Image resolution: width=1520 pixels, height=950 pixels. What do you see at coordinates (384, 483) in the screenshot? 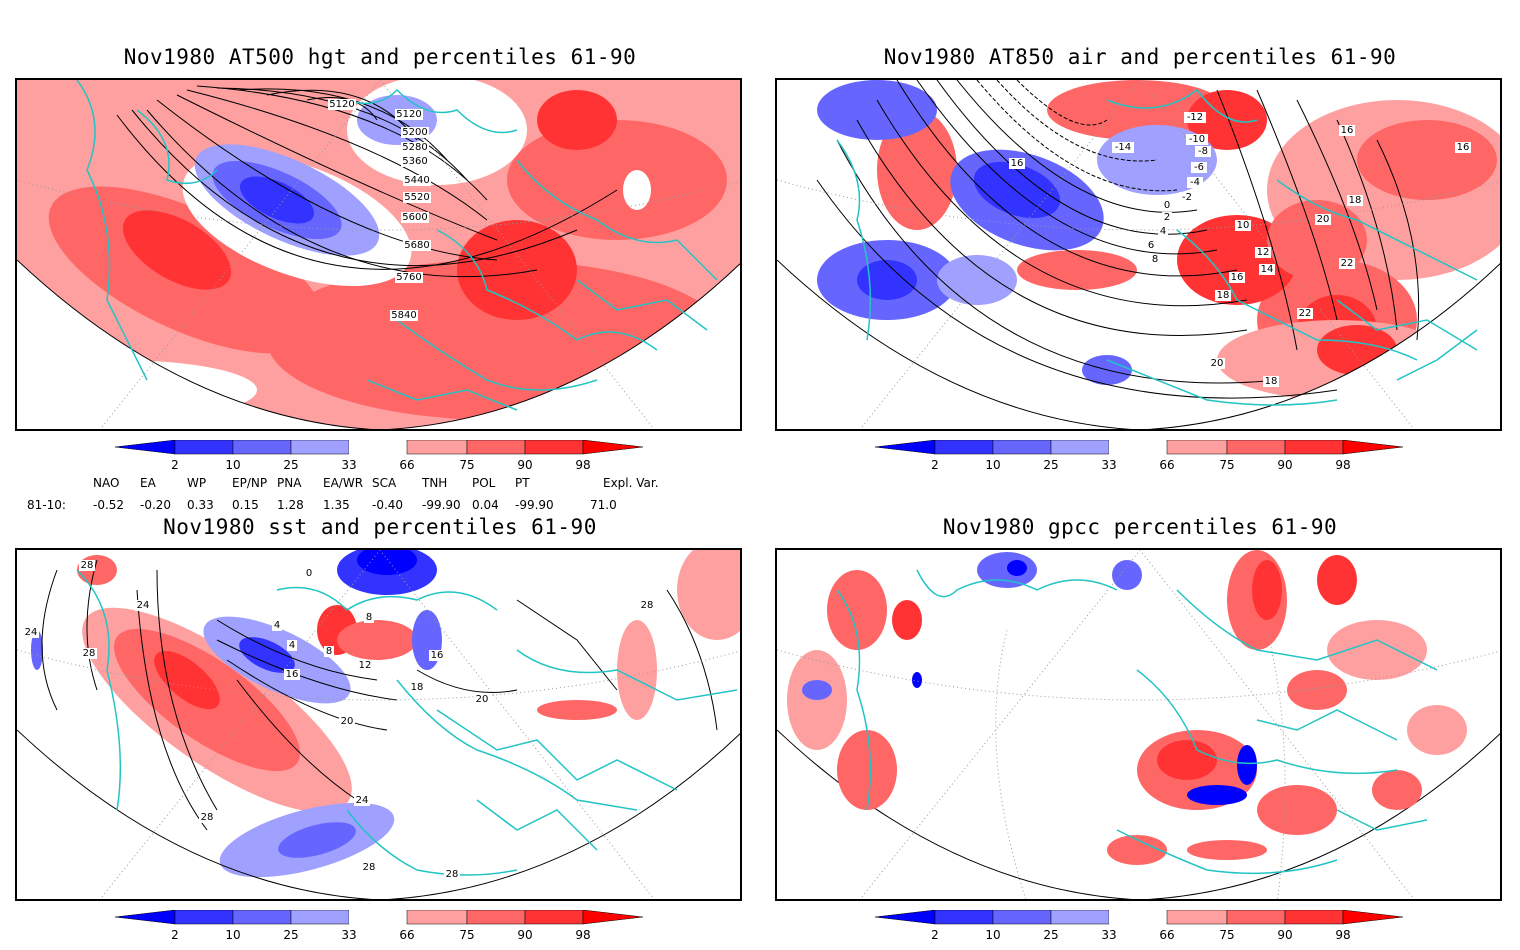
I see `index-header: SCA` at bounding box center [384, 483].